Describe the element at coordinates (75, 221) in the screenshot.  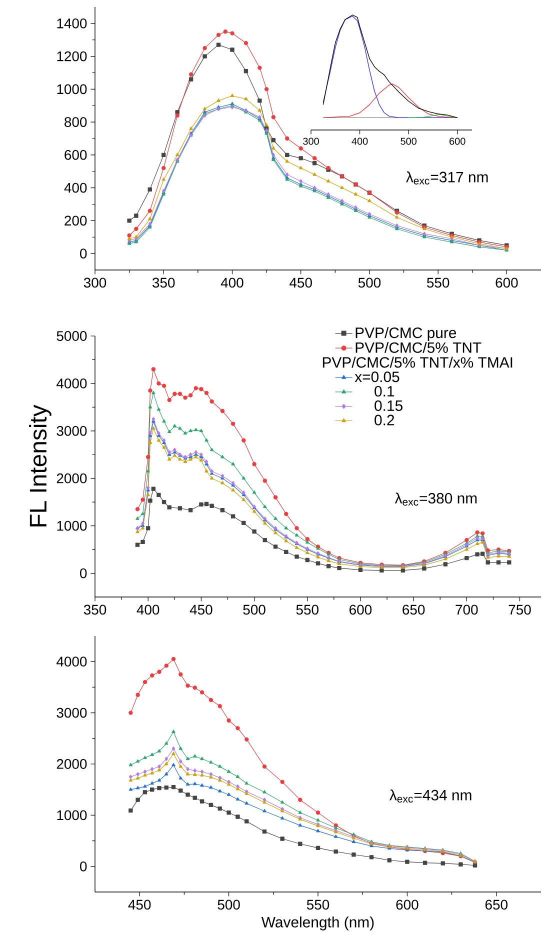
I see `y-tick-label: 200` at that location.